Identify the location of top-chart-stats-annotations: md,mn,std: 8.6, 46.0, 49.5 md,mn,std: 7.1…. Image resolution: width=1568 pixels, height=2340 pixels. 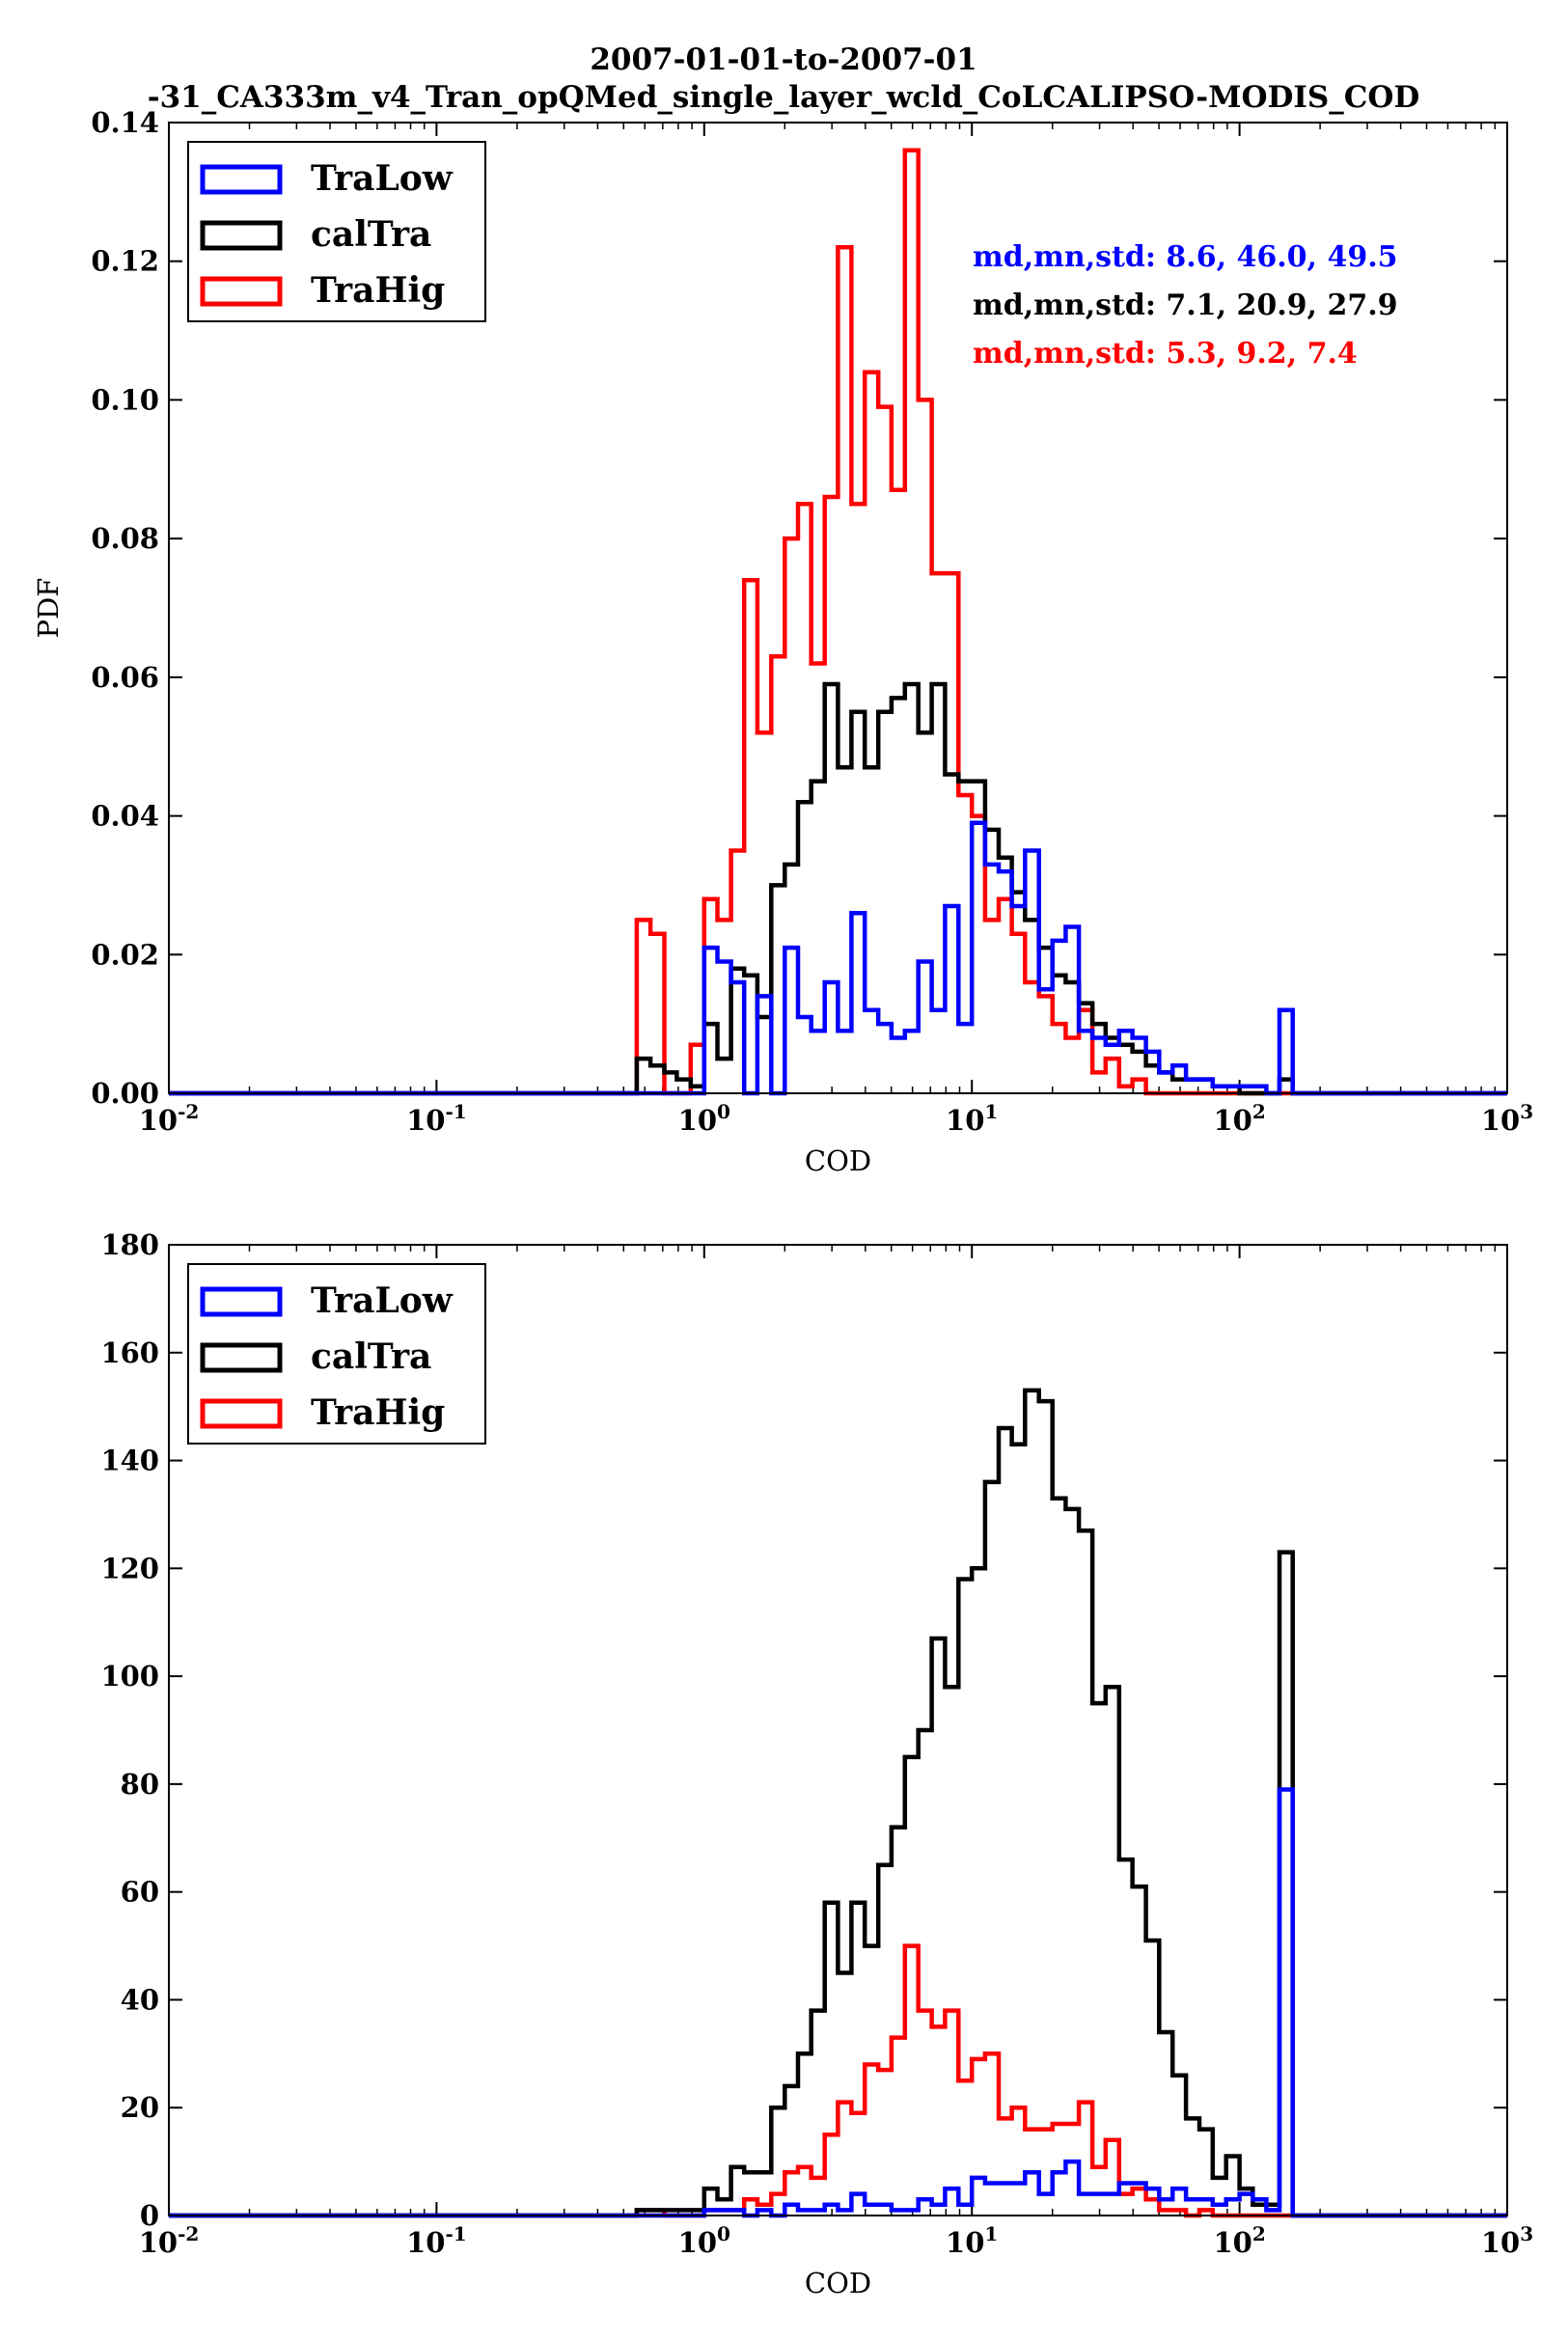
(1185, 305).